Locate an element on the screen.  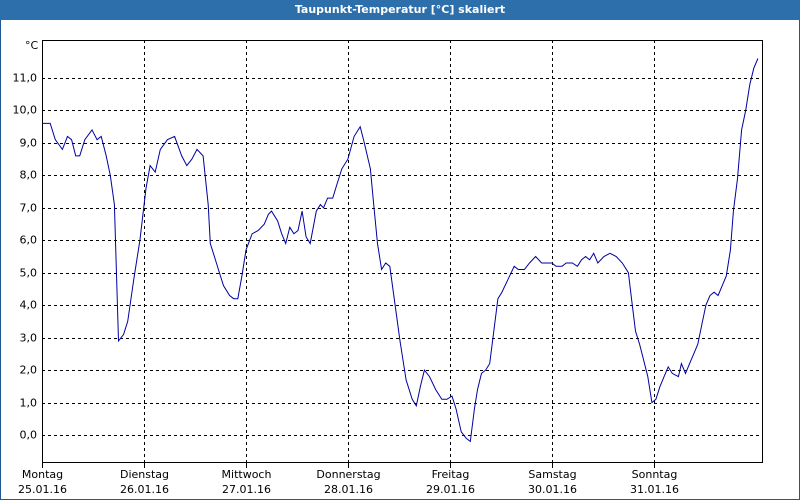
y-tick-label: 2,0 is located at coordinates (29, 370).